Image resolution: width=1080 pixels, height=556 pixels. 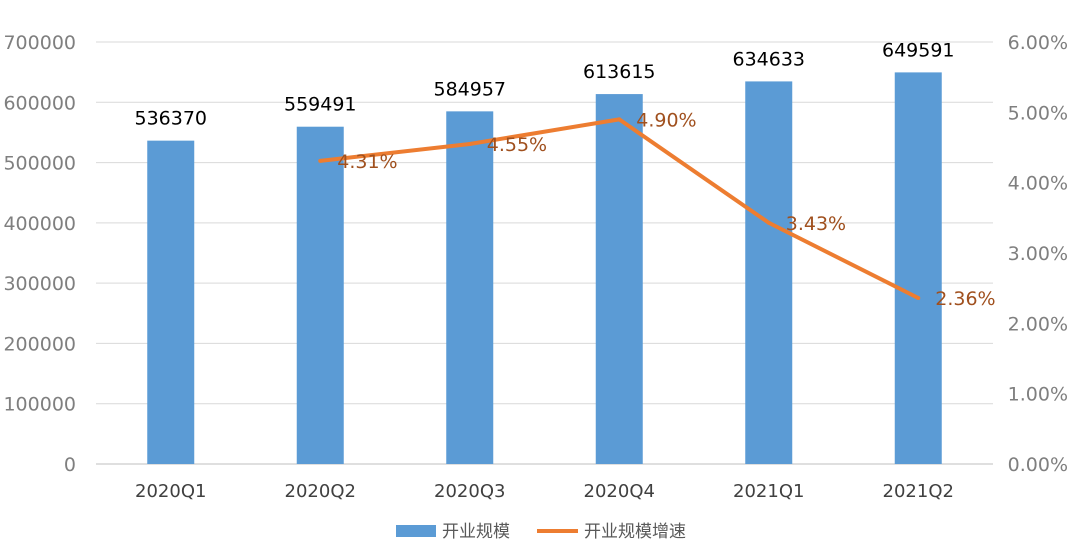 What do you see at coordinates (320, 105) in the screenshot?
I see `bar-data-label: 559491` at bounding box center [320, 105].